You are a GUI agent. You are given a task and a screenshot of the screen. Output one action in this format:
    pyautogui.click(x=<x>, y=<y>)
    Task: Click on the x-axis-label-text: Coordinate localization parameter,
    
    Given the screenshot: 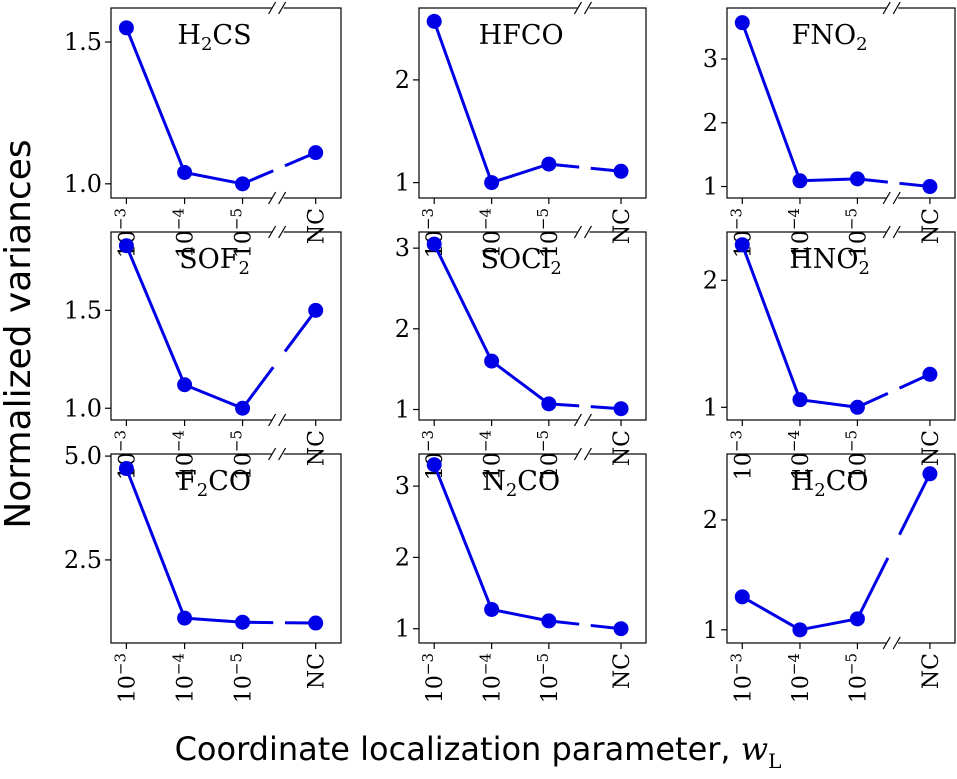 What is the action you would take?
    pyautogui.click(x=453, y=749)
    